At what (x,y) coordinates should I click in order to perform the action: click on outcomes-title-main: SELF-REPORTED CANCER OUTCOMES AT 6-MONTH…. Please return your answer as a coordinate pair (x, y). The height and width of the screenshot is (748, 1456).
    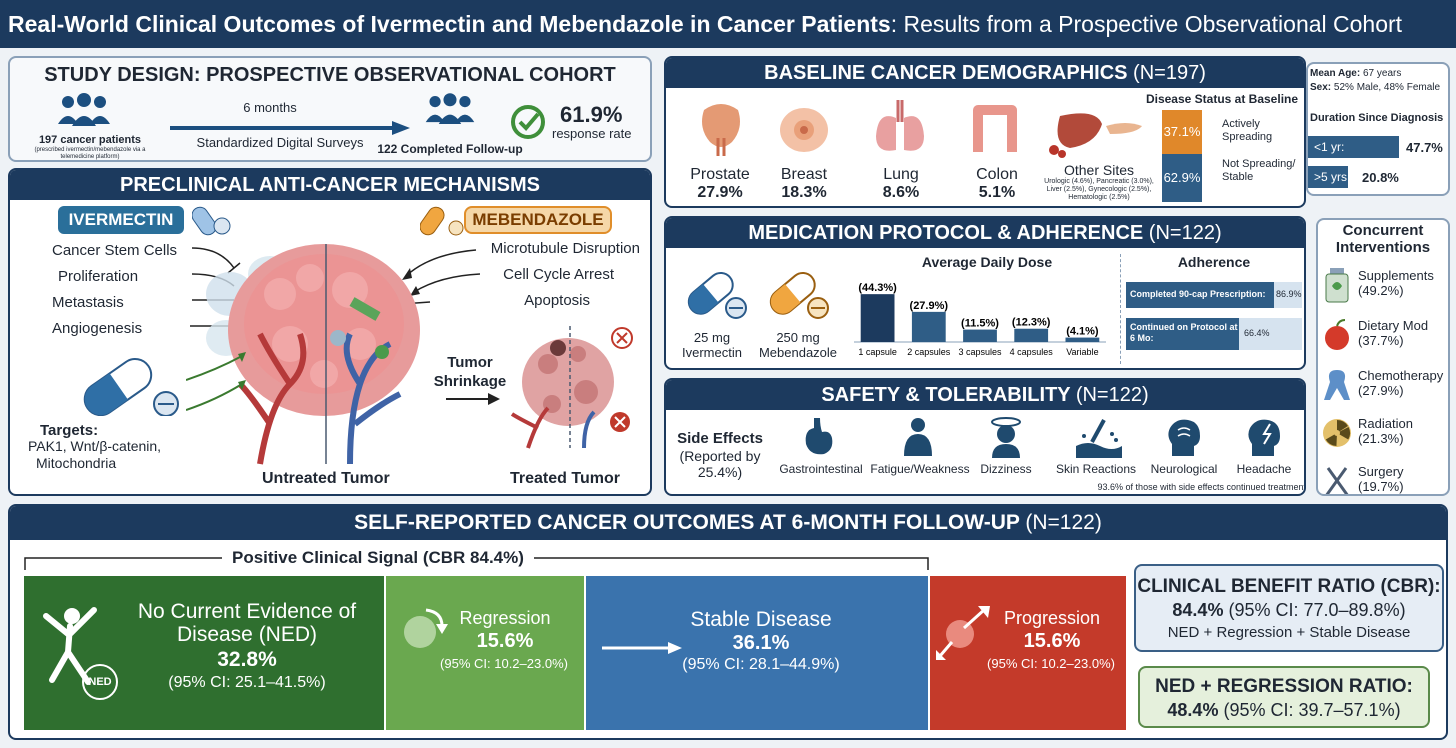
    Looking at the image, I should click on (687, 522).